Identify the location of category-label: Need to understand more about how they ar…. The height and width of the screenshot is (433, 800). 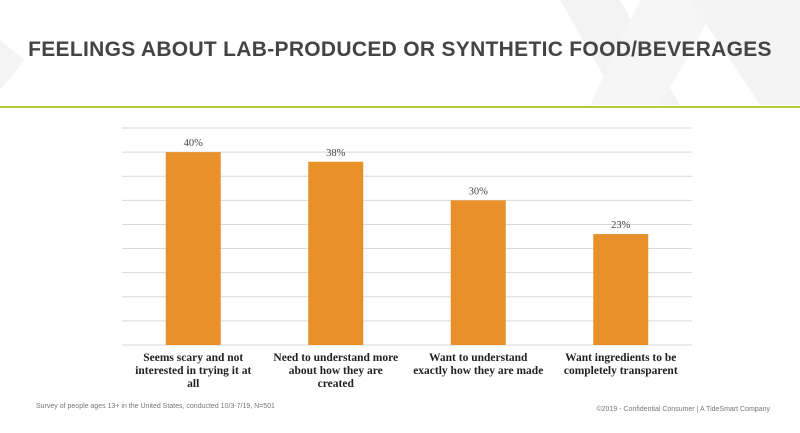
(335, 371).